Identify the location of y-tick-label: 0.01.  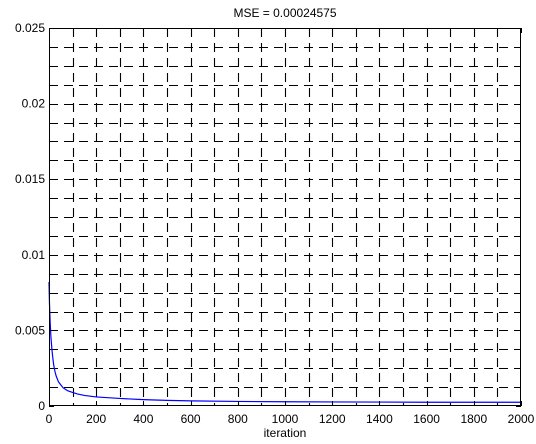
(34, 255).